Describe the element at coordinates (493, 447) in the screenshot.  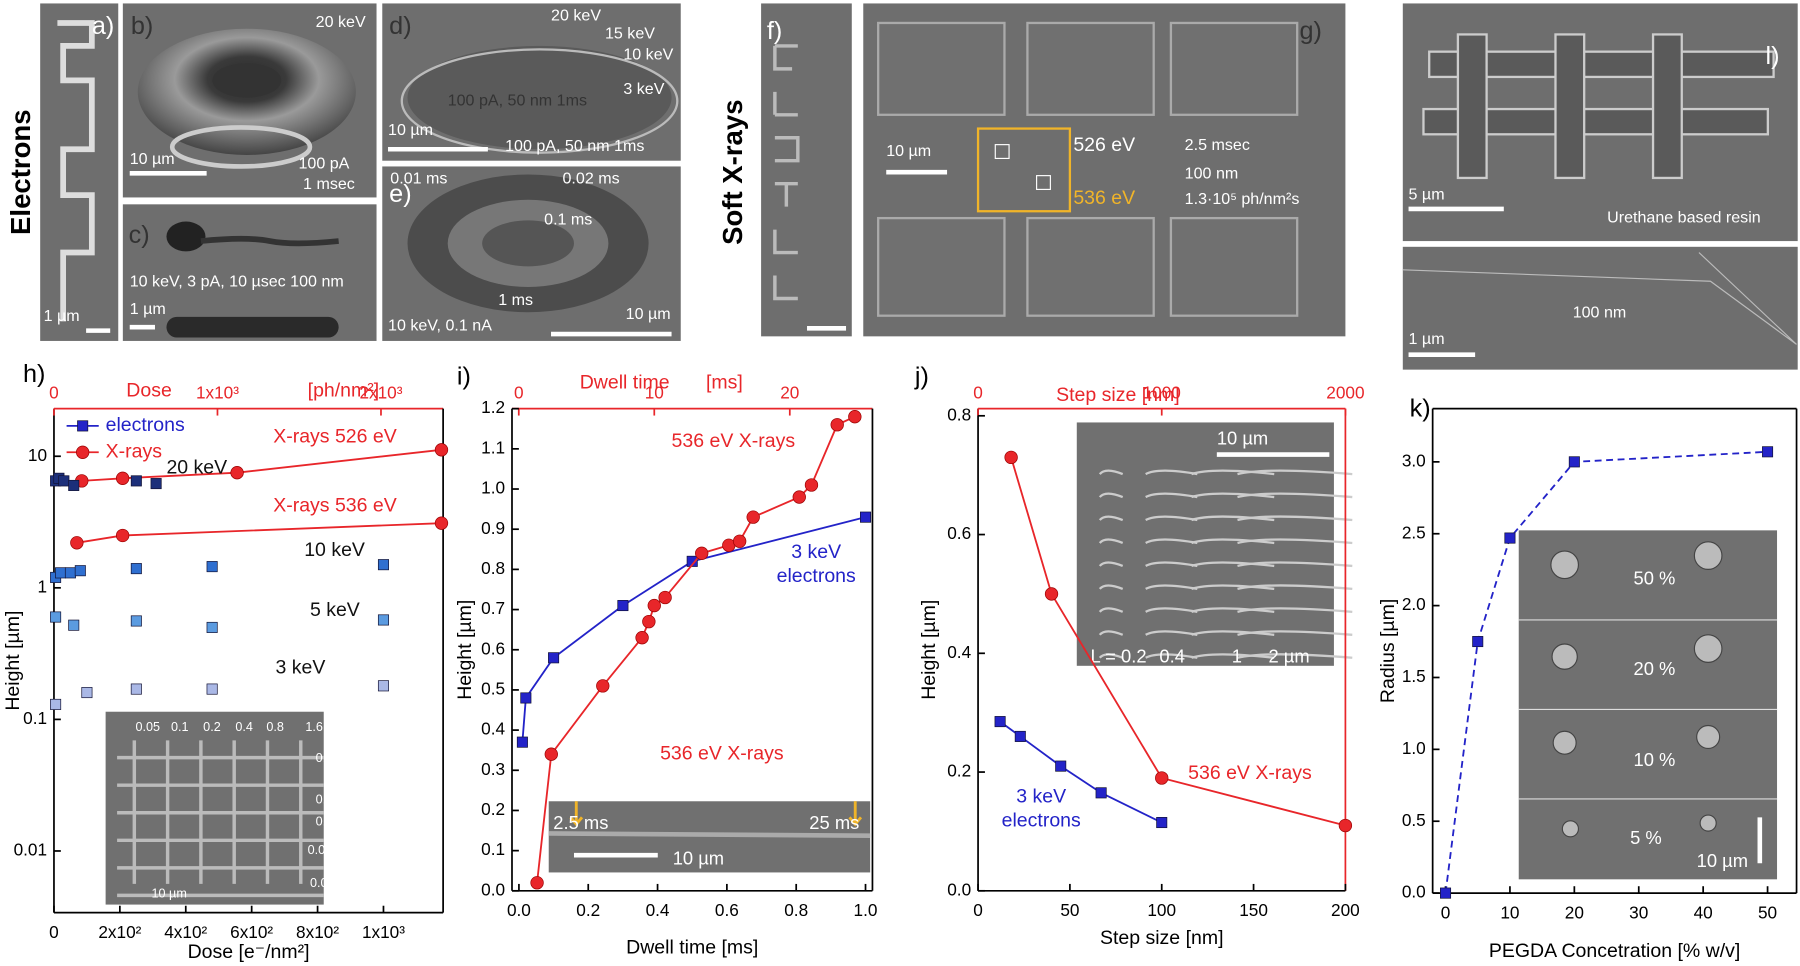
I see `y-tick-label: 1.1` at that location.